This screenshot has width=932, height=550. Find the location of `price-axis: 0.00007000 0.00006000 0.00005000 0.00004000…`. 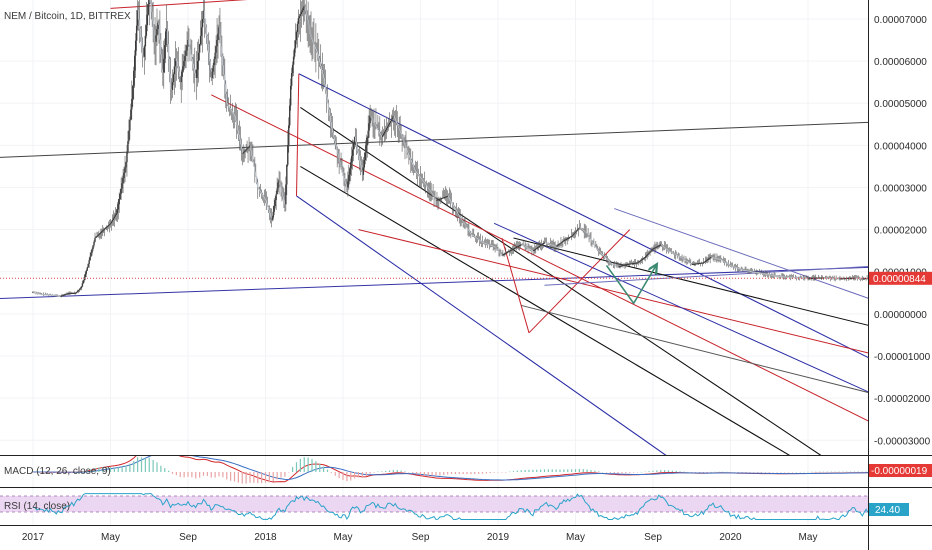

price-axis: 0.00007000 0.00006000 0.00005000 0.00004000… is located at coordinates (902, 231).